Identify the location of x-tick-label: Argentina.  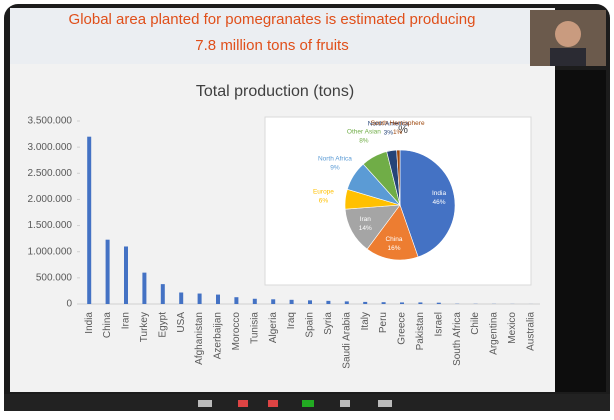
(494, 333).